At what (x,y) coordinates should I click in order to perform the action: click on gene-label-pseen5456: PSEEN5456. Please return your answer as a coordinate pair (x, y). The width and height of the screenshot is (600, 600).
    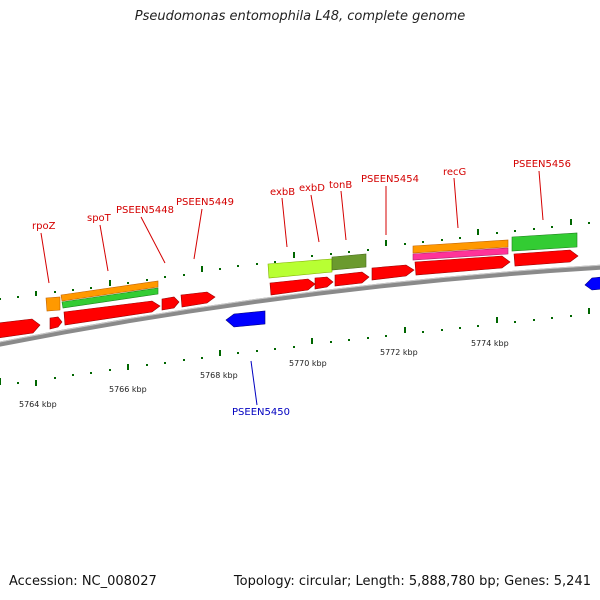
    Looking at the image, I should click on (542, 164).